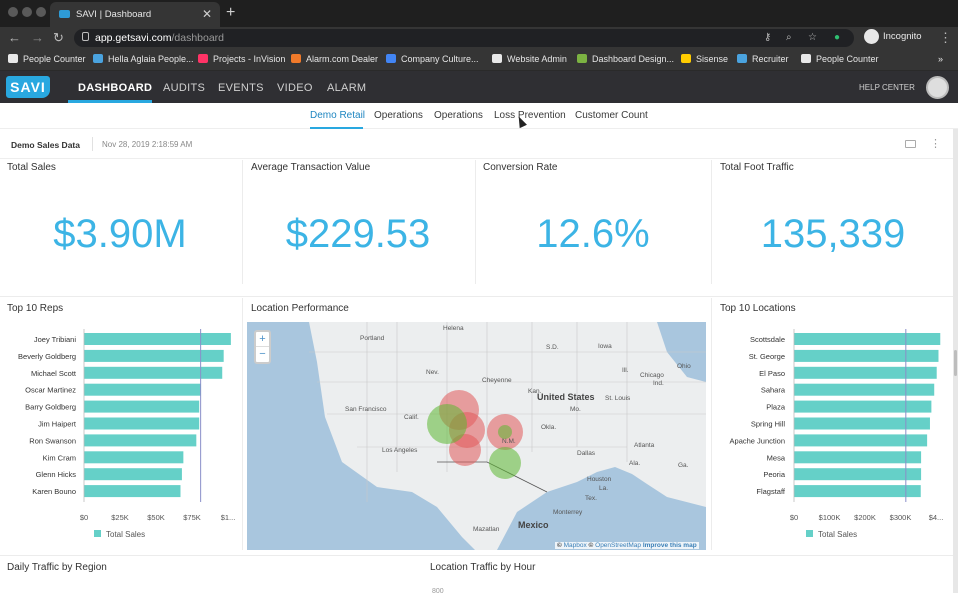  I want to click on nav-dashboard: DASHBOARD, so click(115, 88).